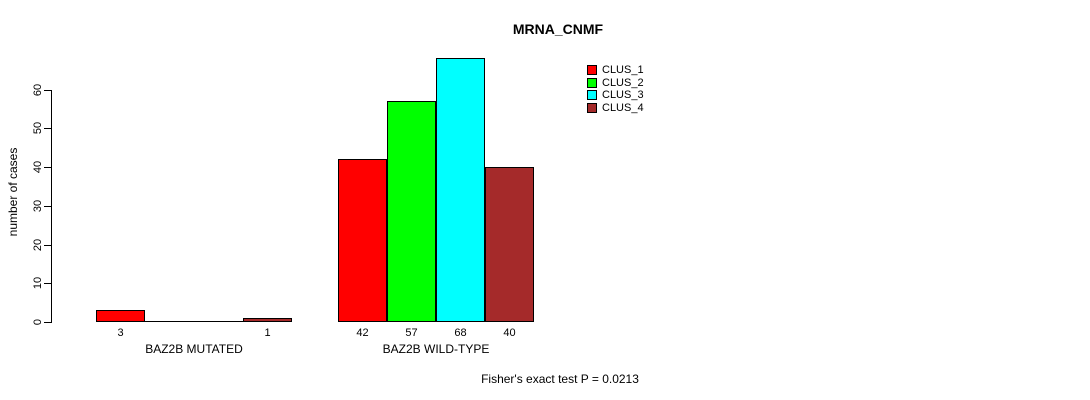  Describe the element at coordinates (267, 333) in the screenshot. I see `bar-value-label: 1` at that location.